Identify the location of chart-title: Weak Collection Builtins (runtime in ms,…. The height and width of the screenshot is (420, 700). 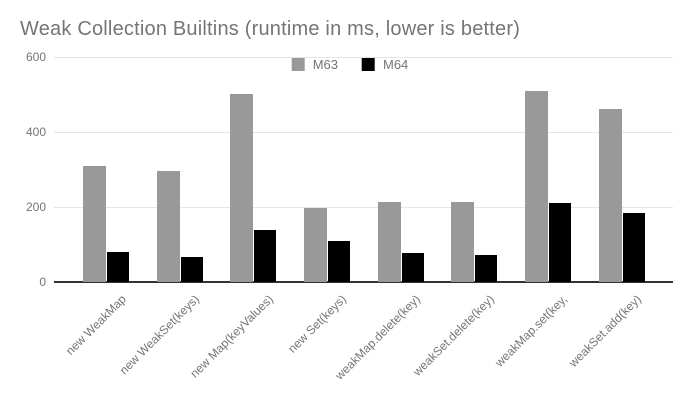
(270, 29).